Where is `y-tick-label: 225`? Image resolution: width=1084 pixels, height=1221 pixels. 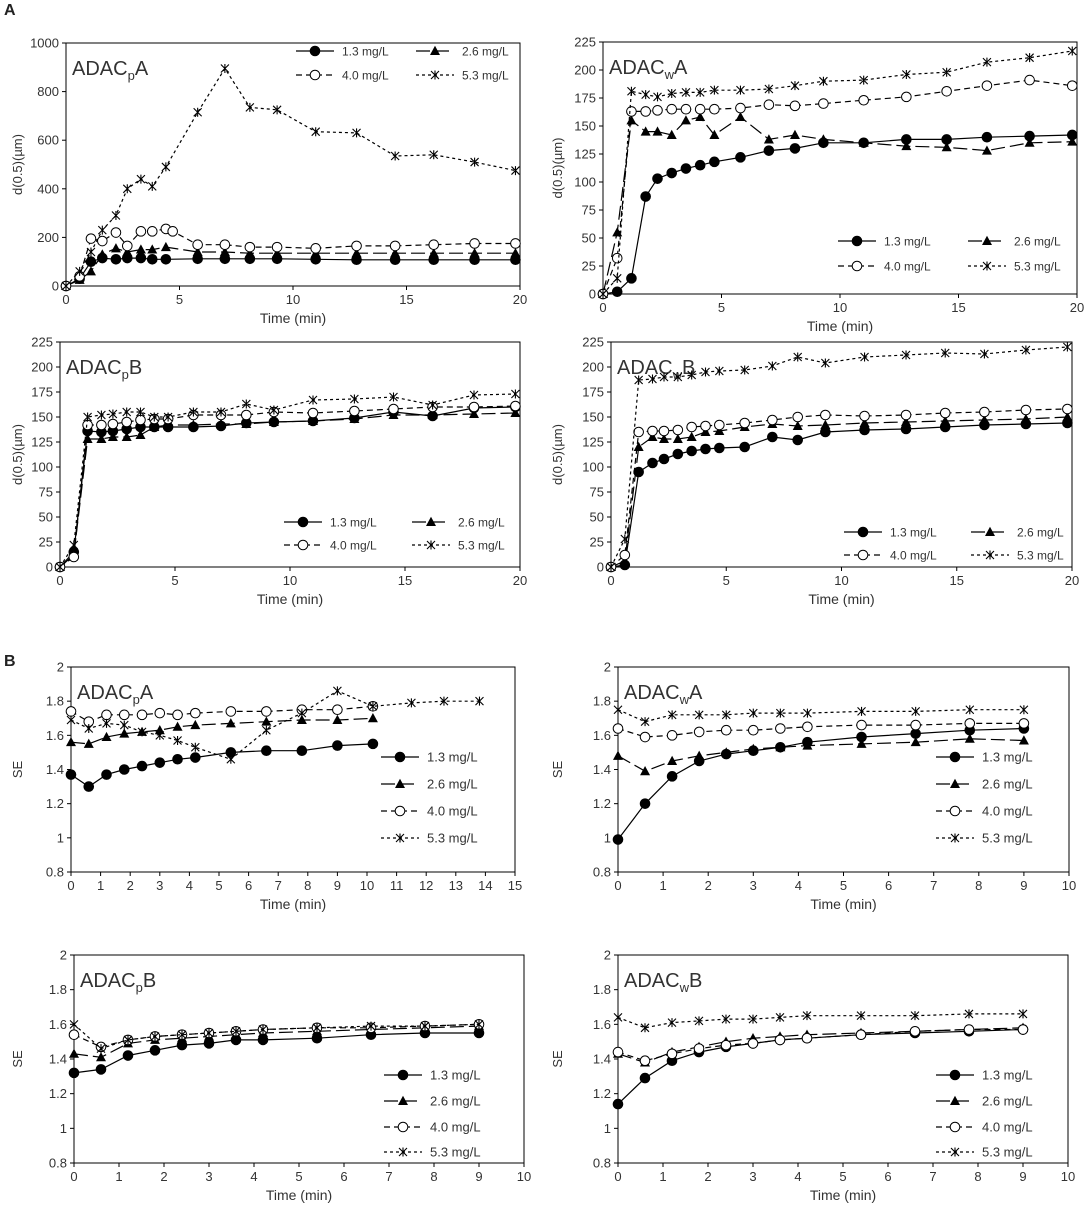 y-tick-label: 225 is located at coordinates (42, 342).